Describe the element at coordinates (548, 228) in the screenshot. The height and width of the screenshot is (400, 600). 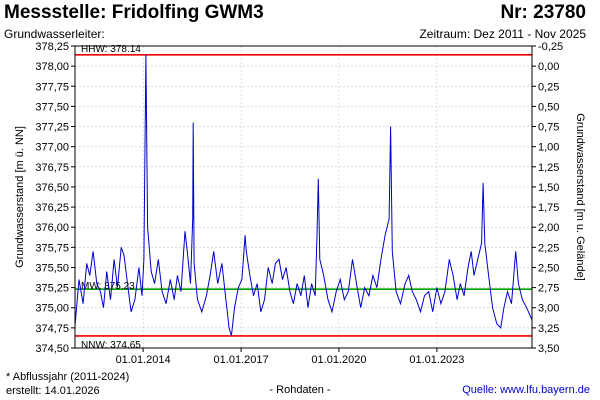
I see `y-tick-label-right: 2,00` at that location.